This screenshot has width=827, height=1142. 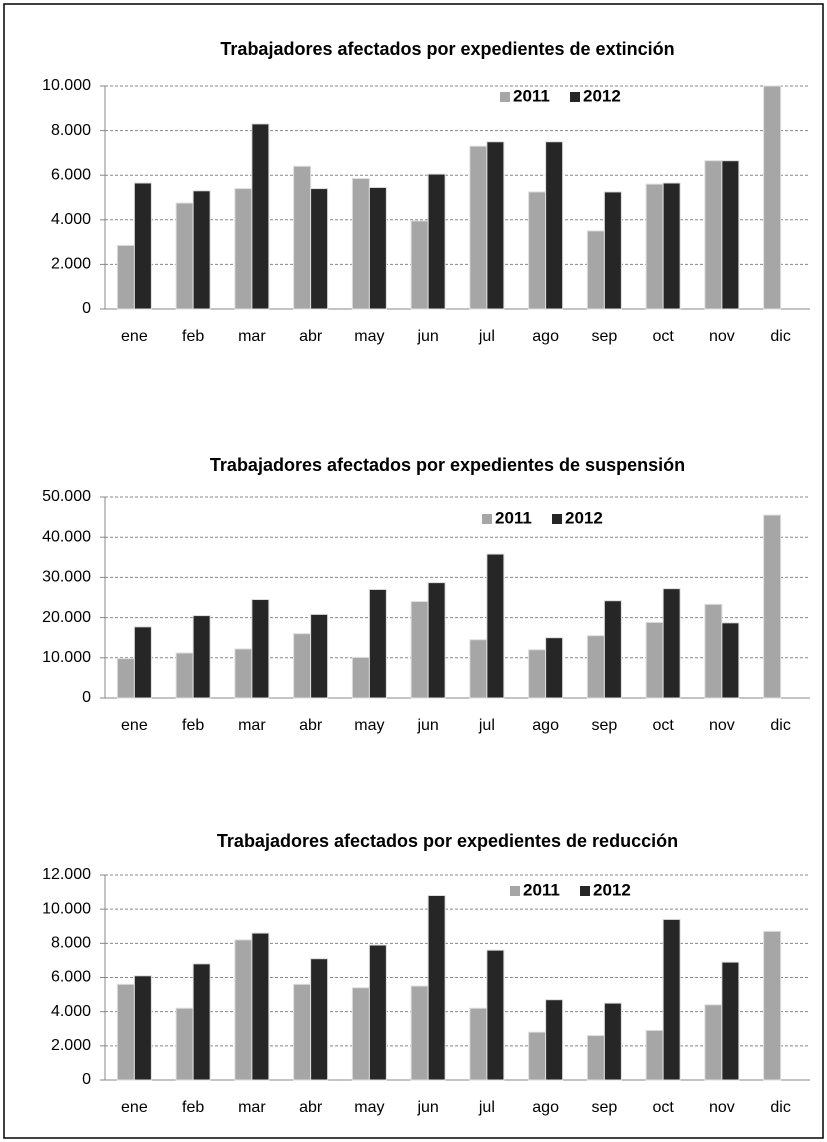 I want to click on y-tick-label: 30.000, so click(x=66, y=577).